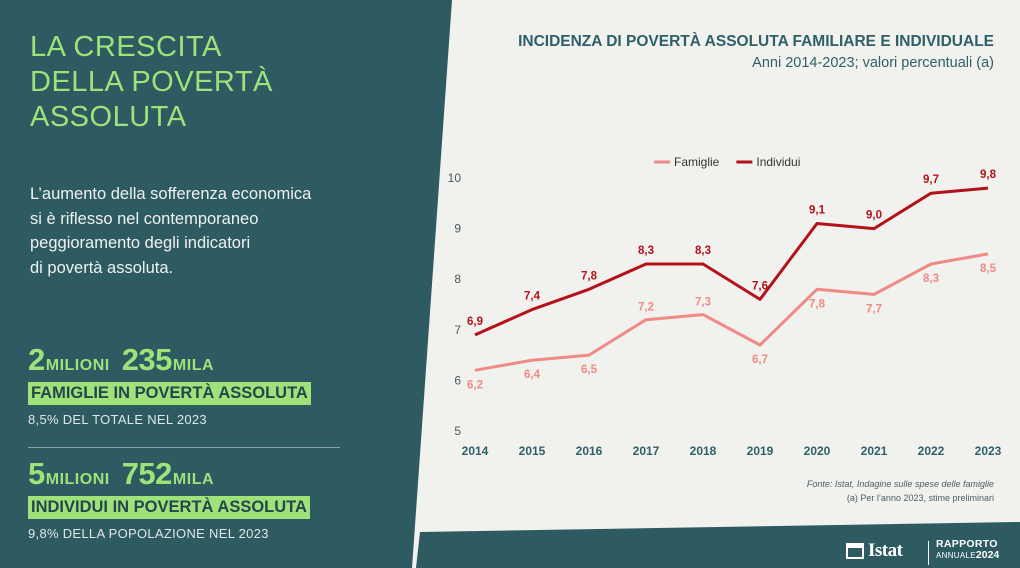  I want to click on stat-num: 752, so click(147, 473).